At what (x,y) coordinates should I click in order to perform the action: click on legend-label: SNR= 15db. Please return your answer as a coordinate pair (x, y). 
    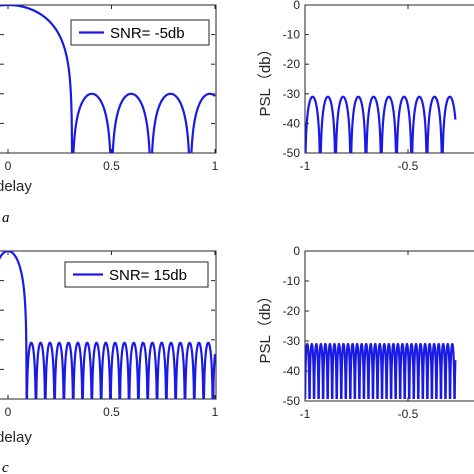
    Looking at the image, I should click on (148, 275).